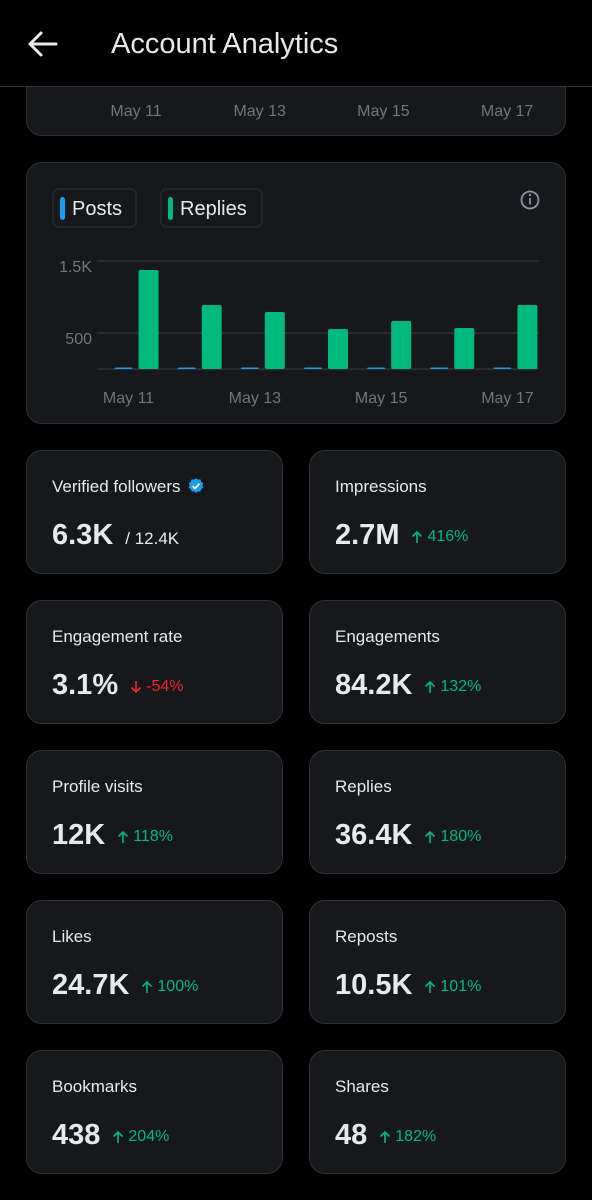 This screenshot has width=592, height=1200. Describe the element at coordinates (154, 812) in the screenshot. I see `stat-card: Profile visits 12K 118%` at that location.